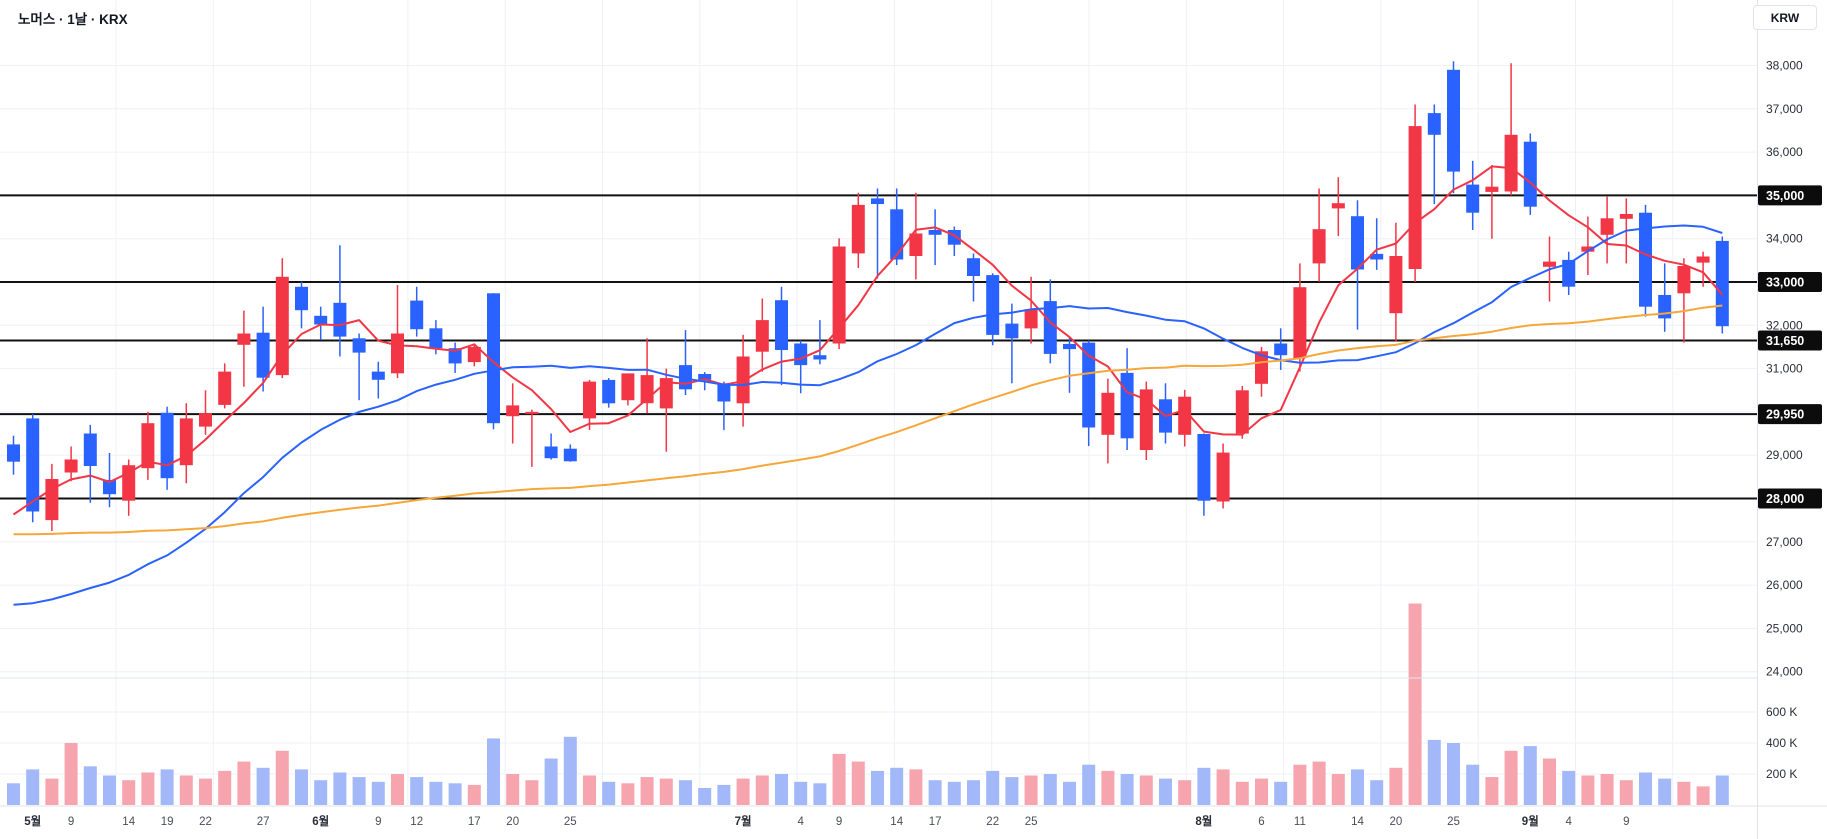  What do you see at coordinates (1785, 341) in the screenshot?
I see `level-badge-label: 31,650` at bounding box center [1785, 341].